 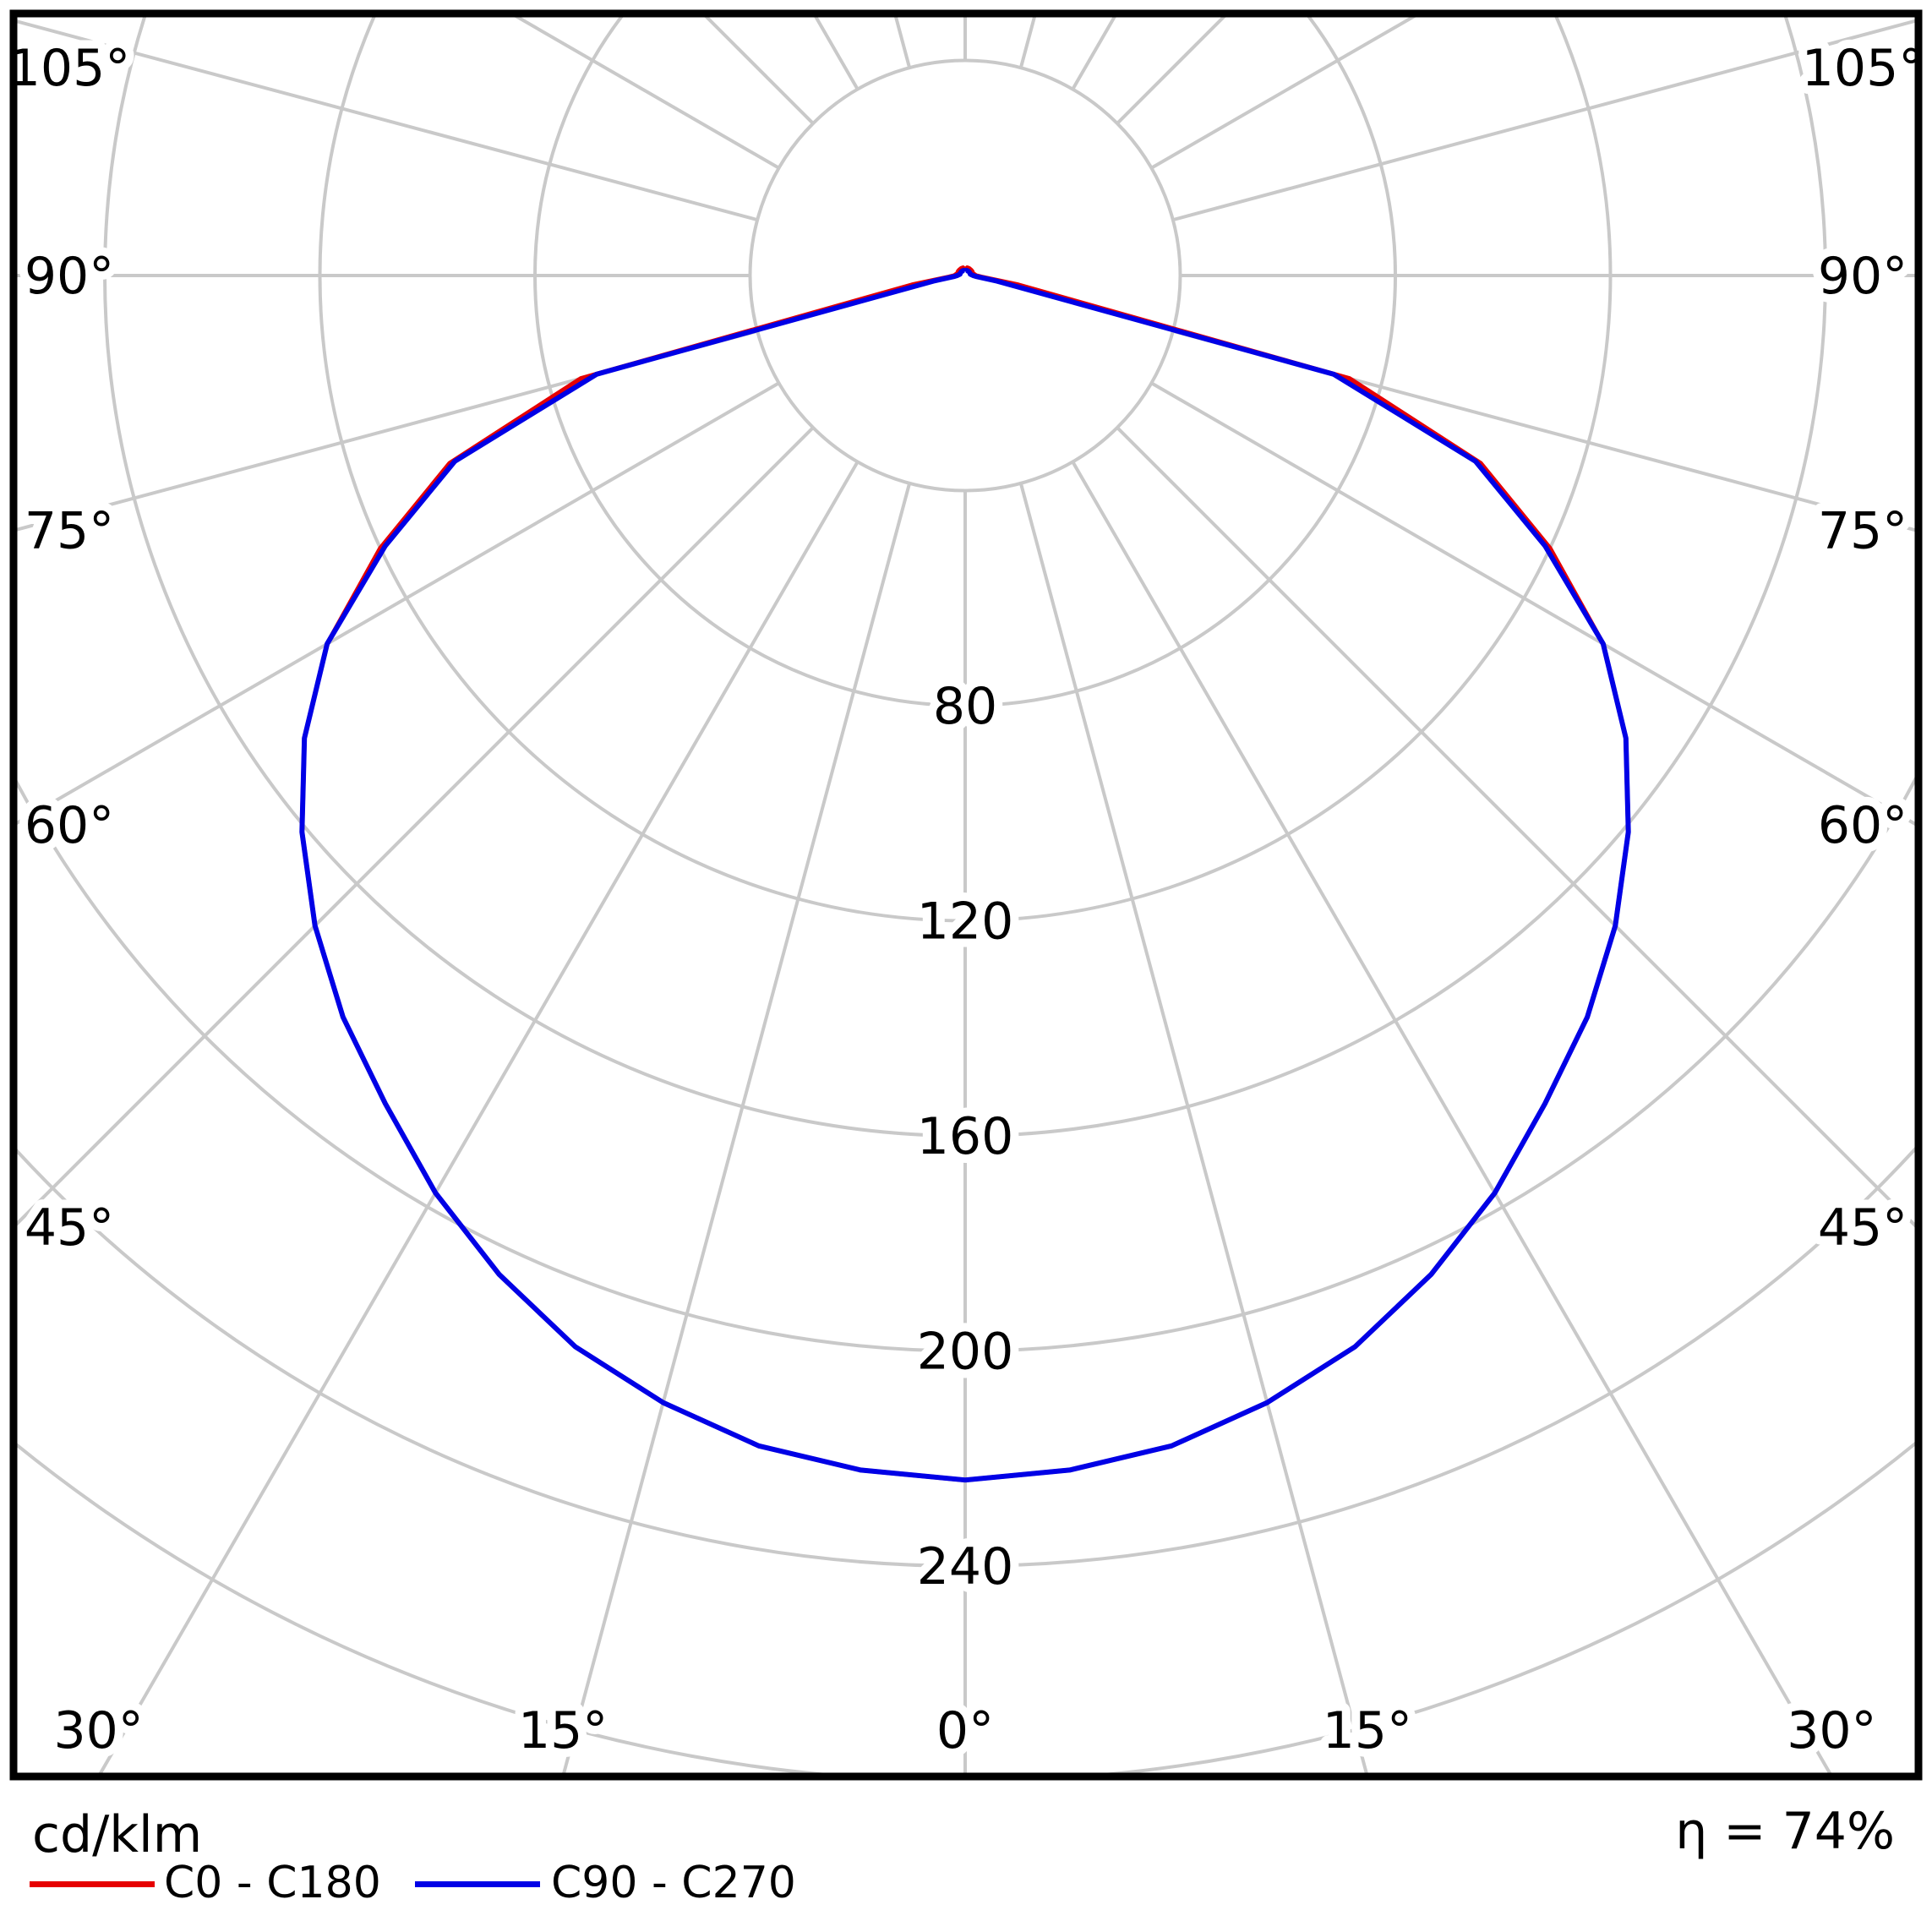 I want to click on legend-swatch-c0-c180, so click(x=92, y=1884).